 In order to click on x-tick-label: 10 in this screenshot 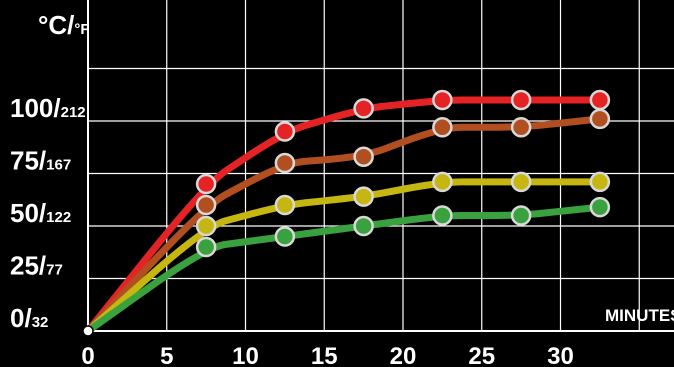, I will do `click(245, 355)`.